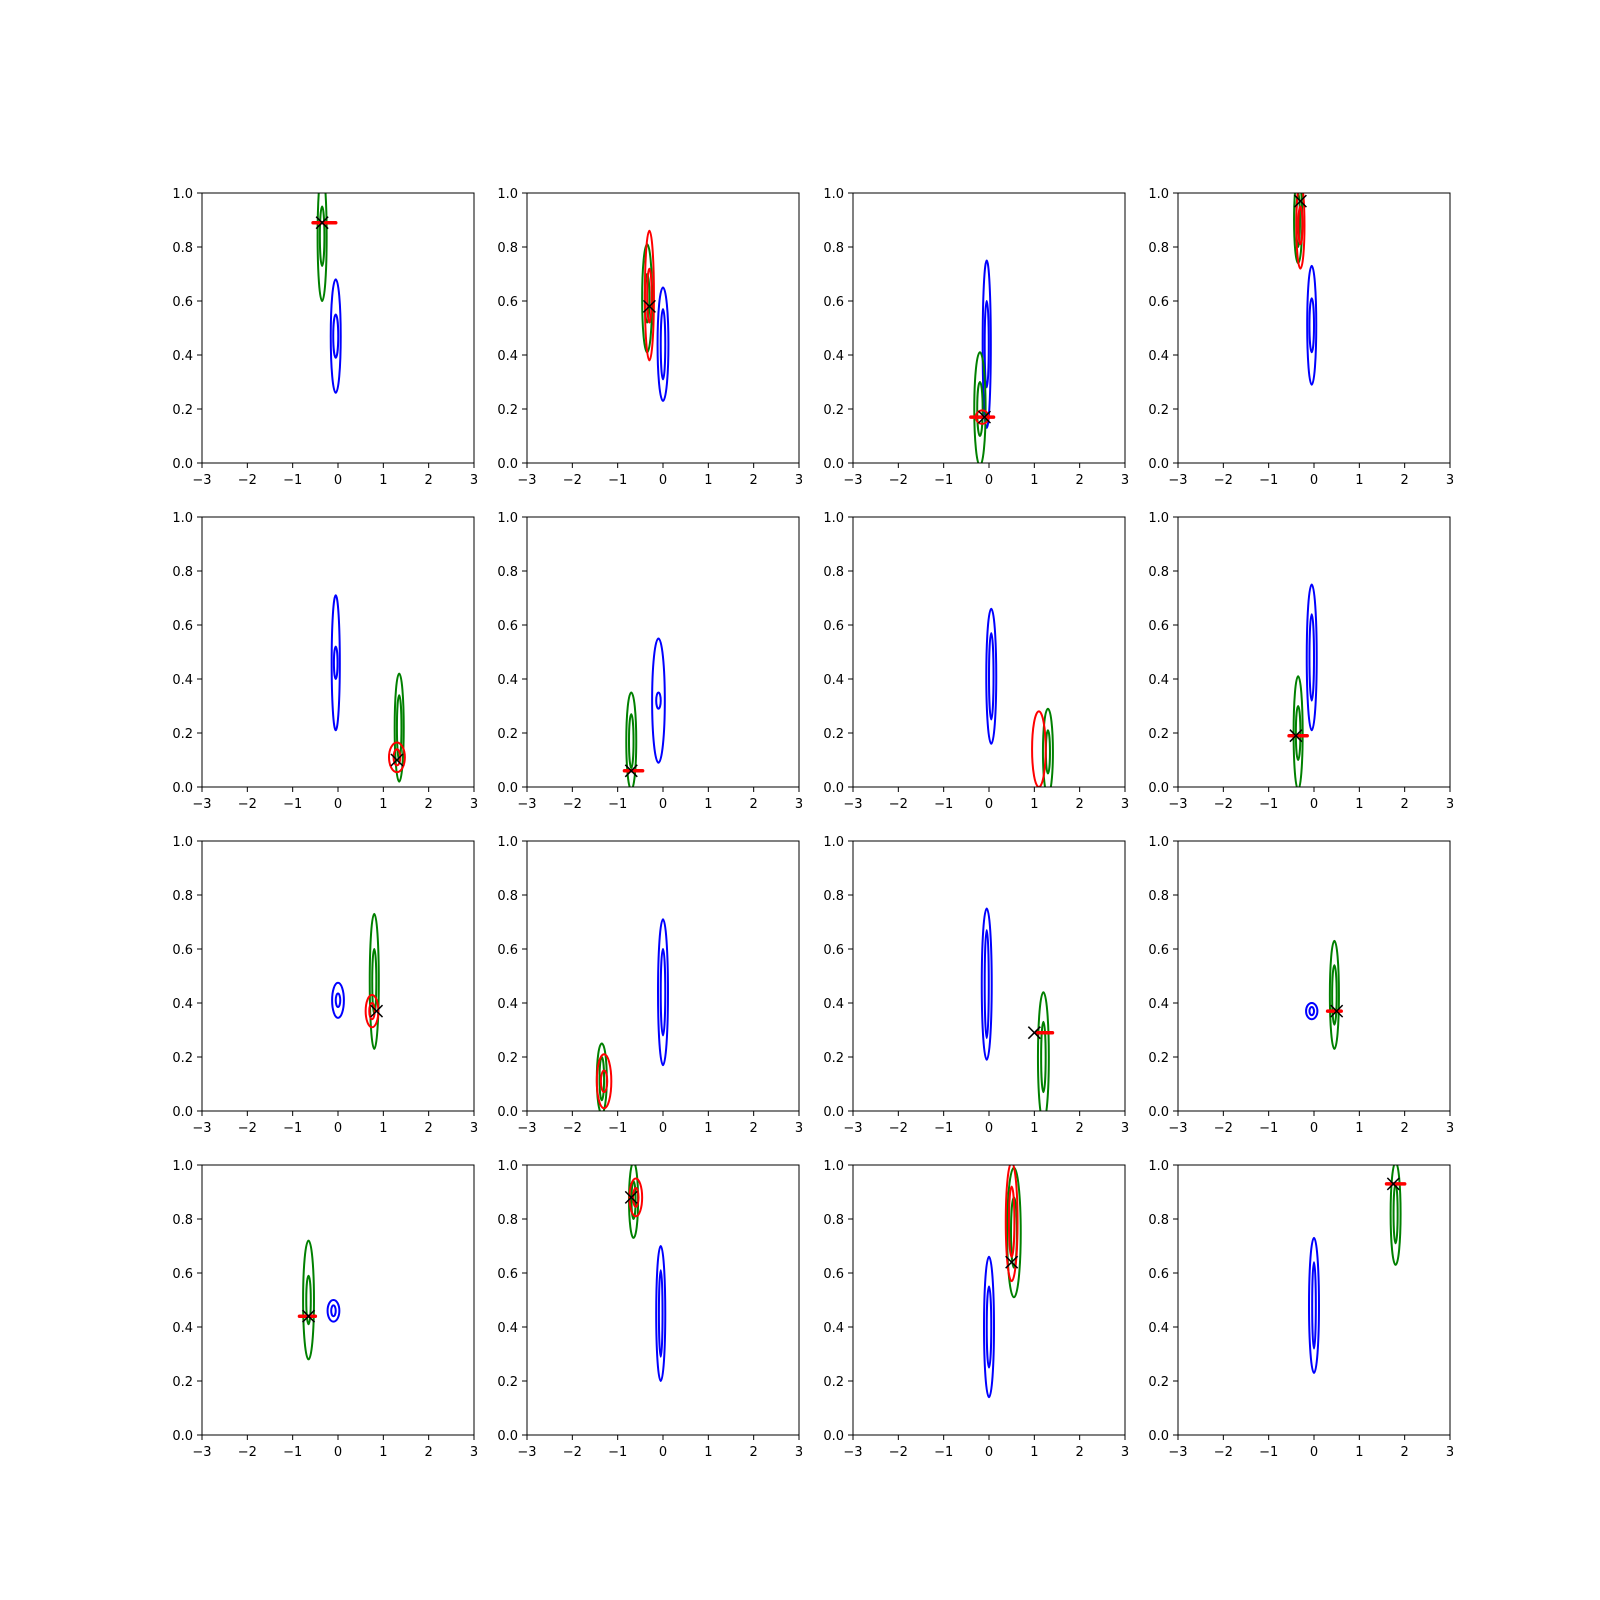  Describe the element at coordinates (1301, 985) in the screenshot. I see `subplot-12: −3 −2 −1 0 1 2 3 0.0 0.2 0.4 0.6 0.8 1.0` at that location.